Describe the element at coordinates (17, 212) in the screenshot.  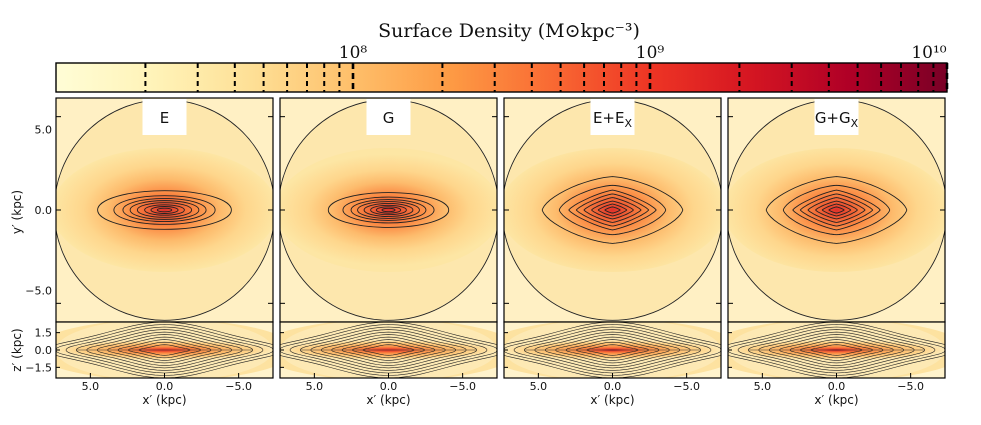
I see `face-on-ylabel: y′ (kpc)` at that location.